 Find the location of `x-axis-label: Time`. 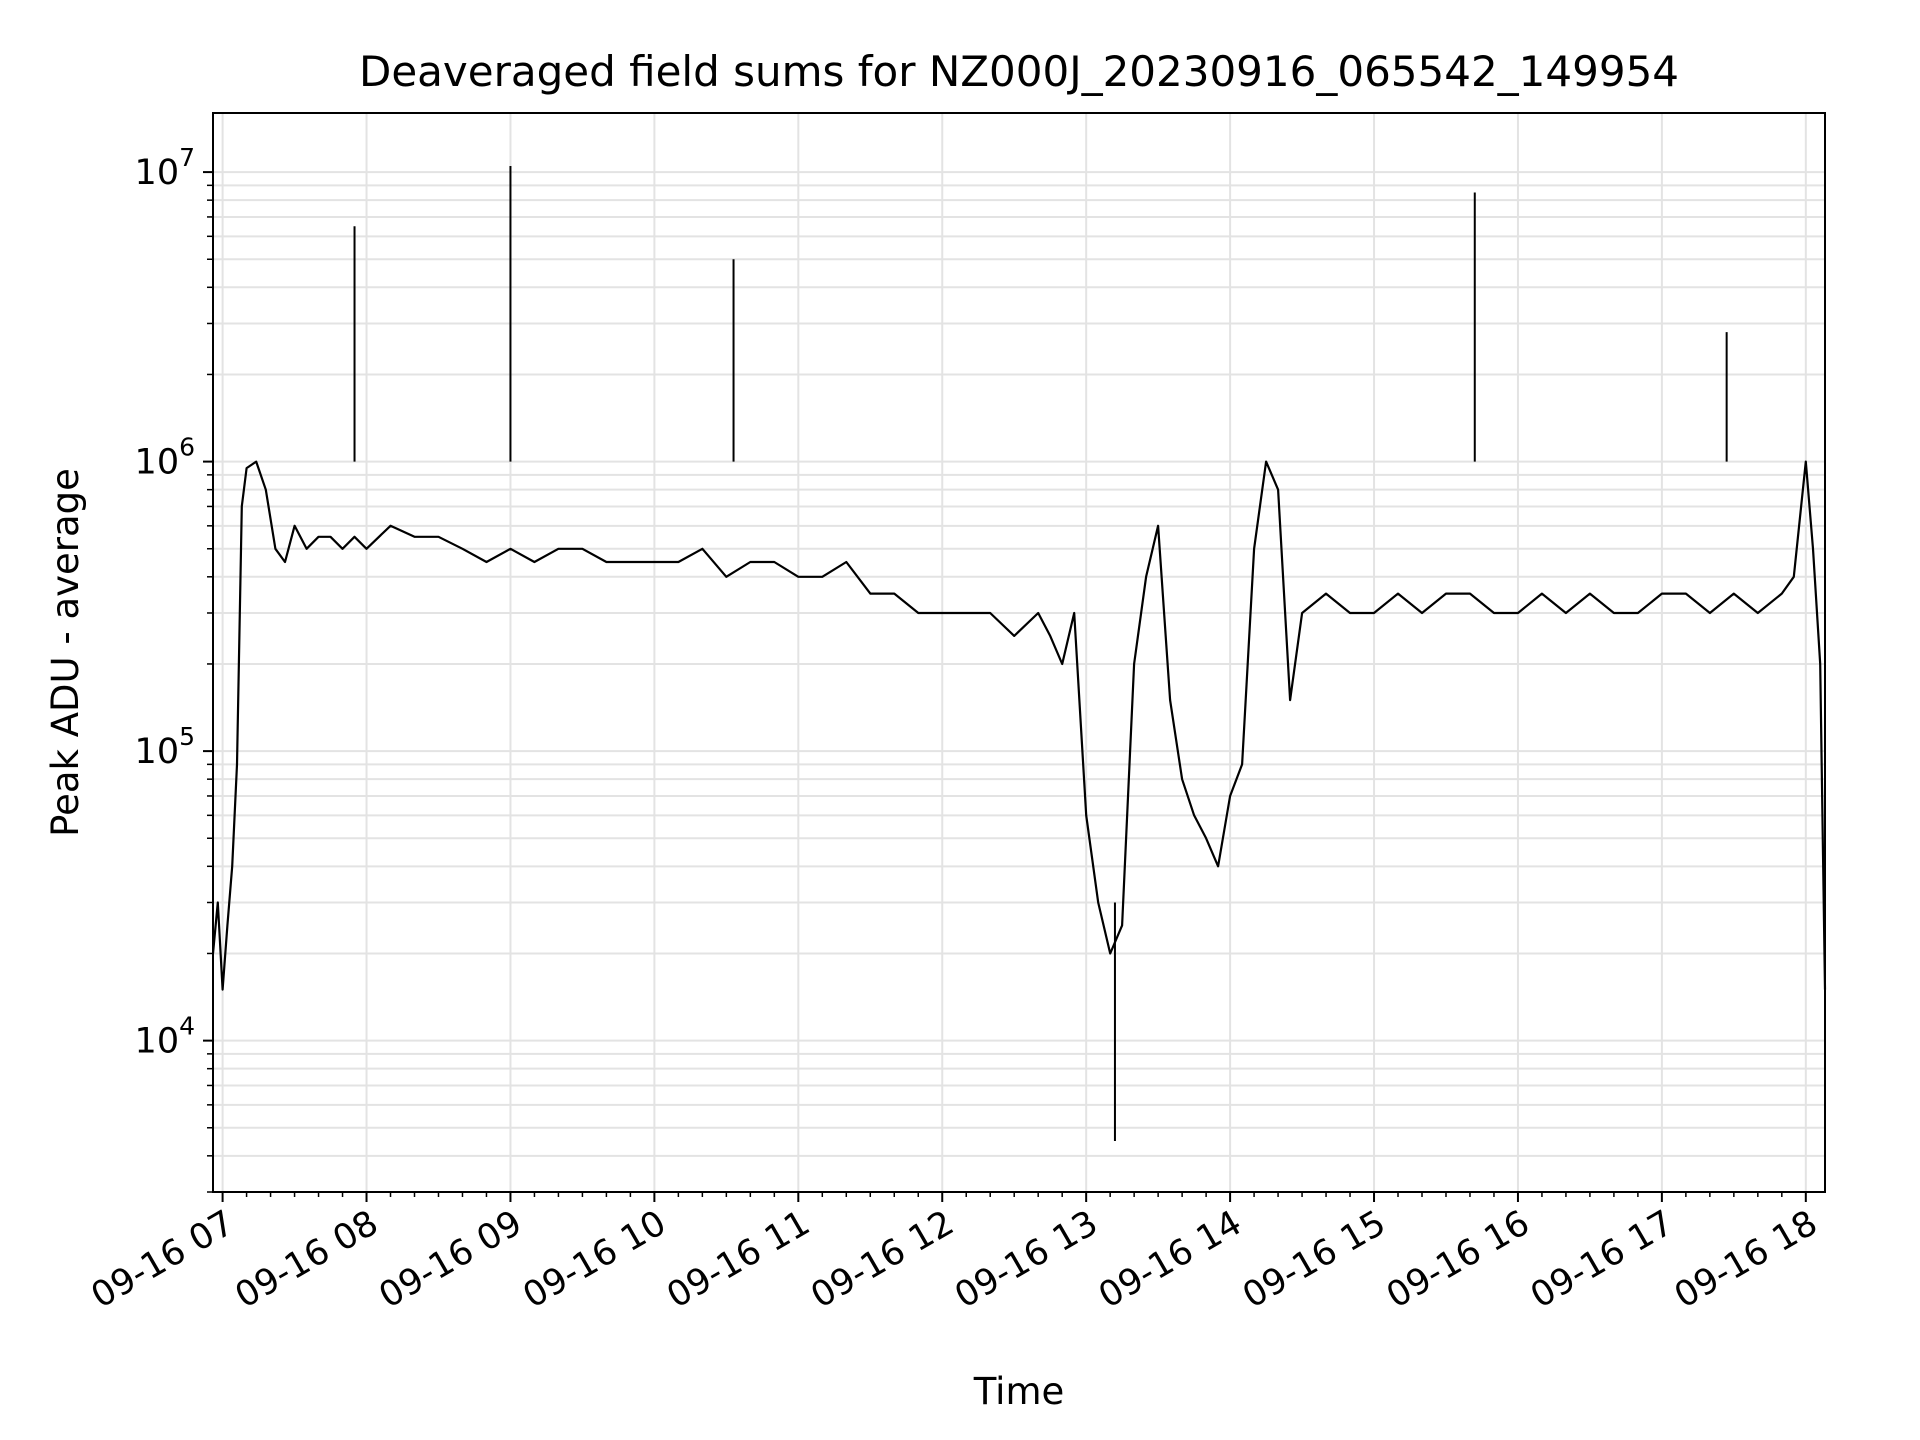

x-axis-label: Time is located at coordinates (1019, 1391).